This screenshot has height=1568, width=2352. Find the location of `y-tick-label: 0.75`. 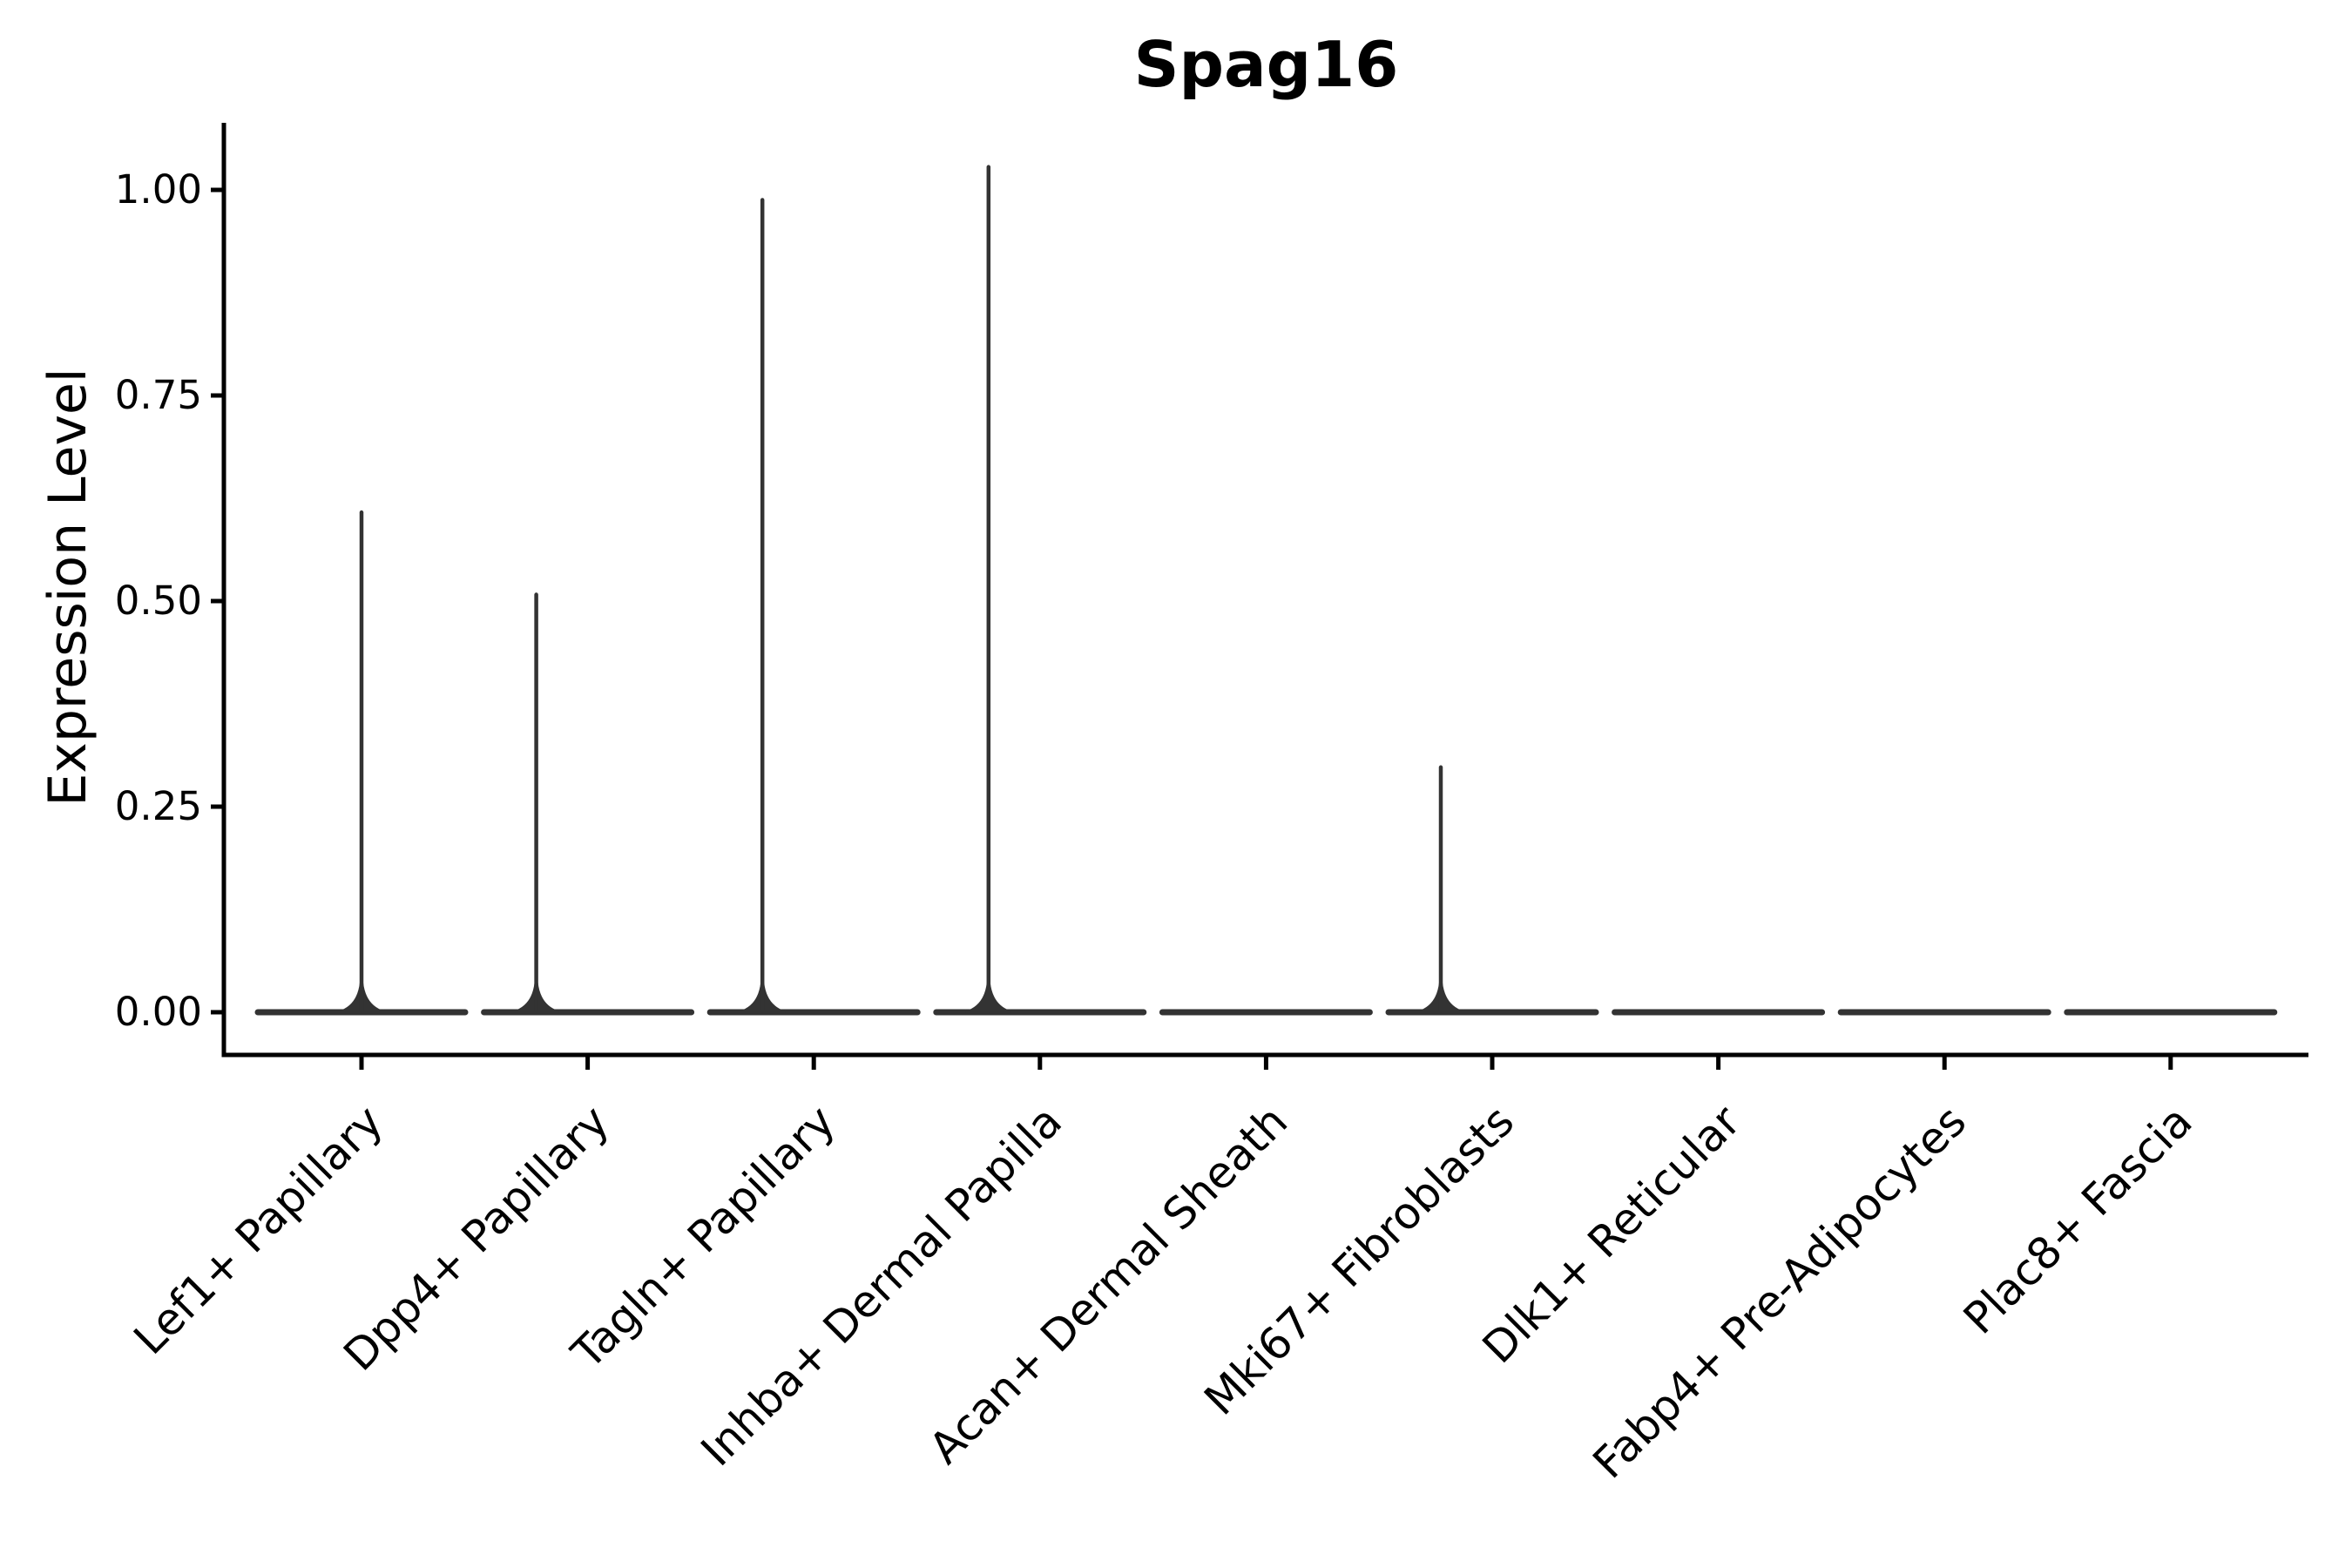

y-tick-label: 0.75 is located at coordinates (158, 395).